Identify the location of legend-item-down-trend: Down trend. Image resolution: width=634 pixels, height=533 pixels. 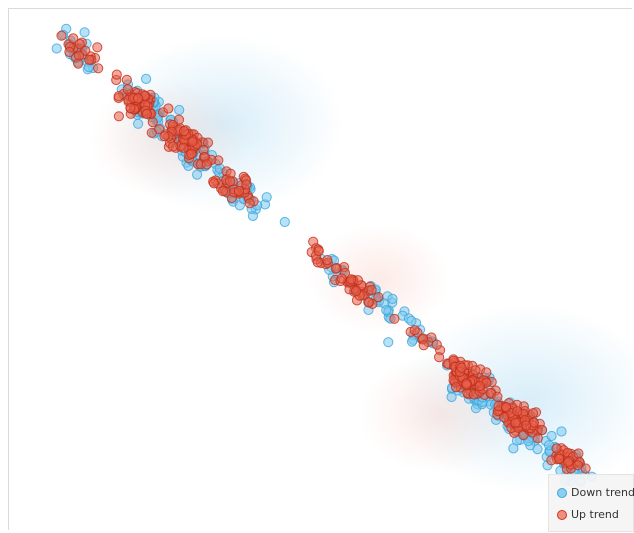
(595, 492).